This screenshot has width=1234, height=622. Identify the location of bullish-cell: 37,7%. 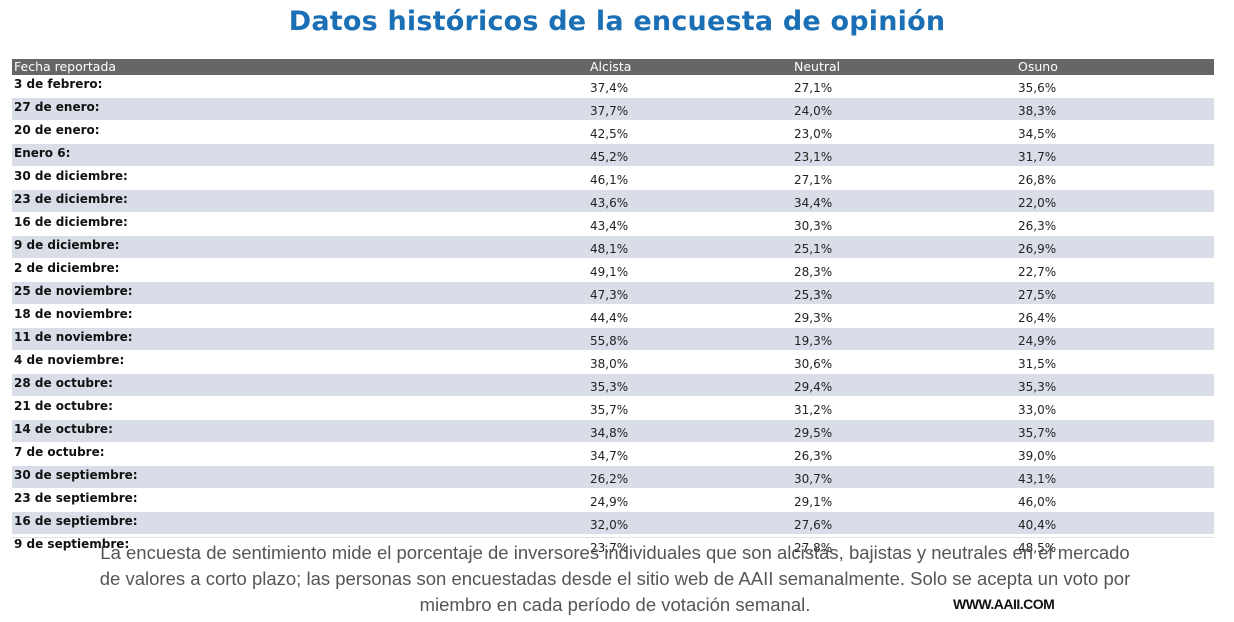
(609, 111).